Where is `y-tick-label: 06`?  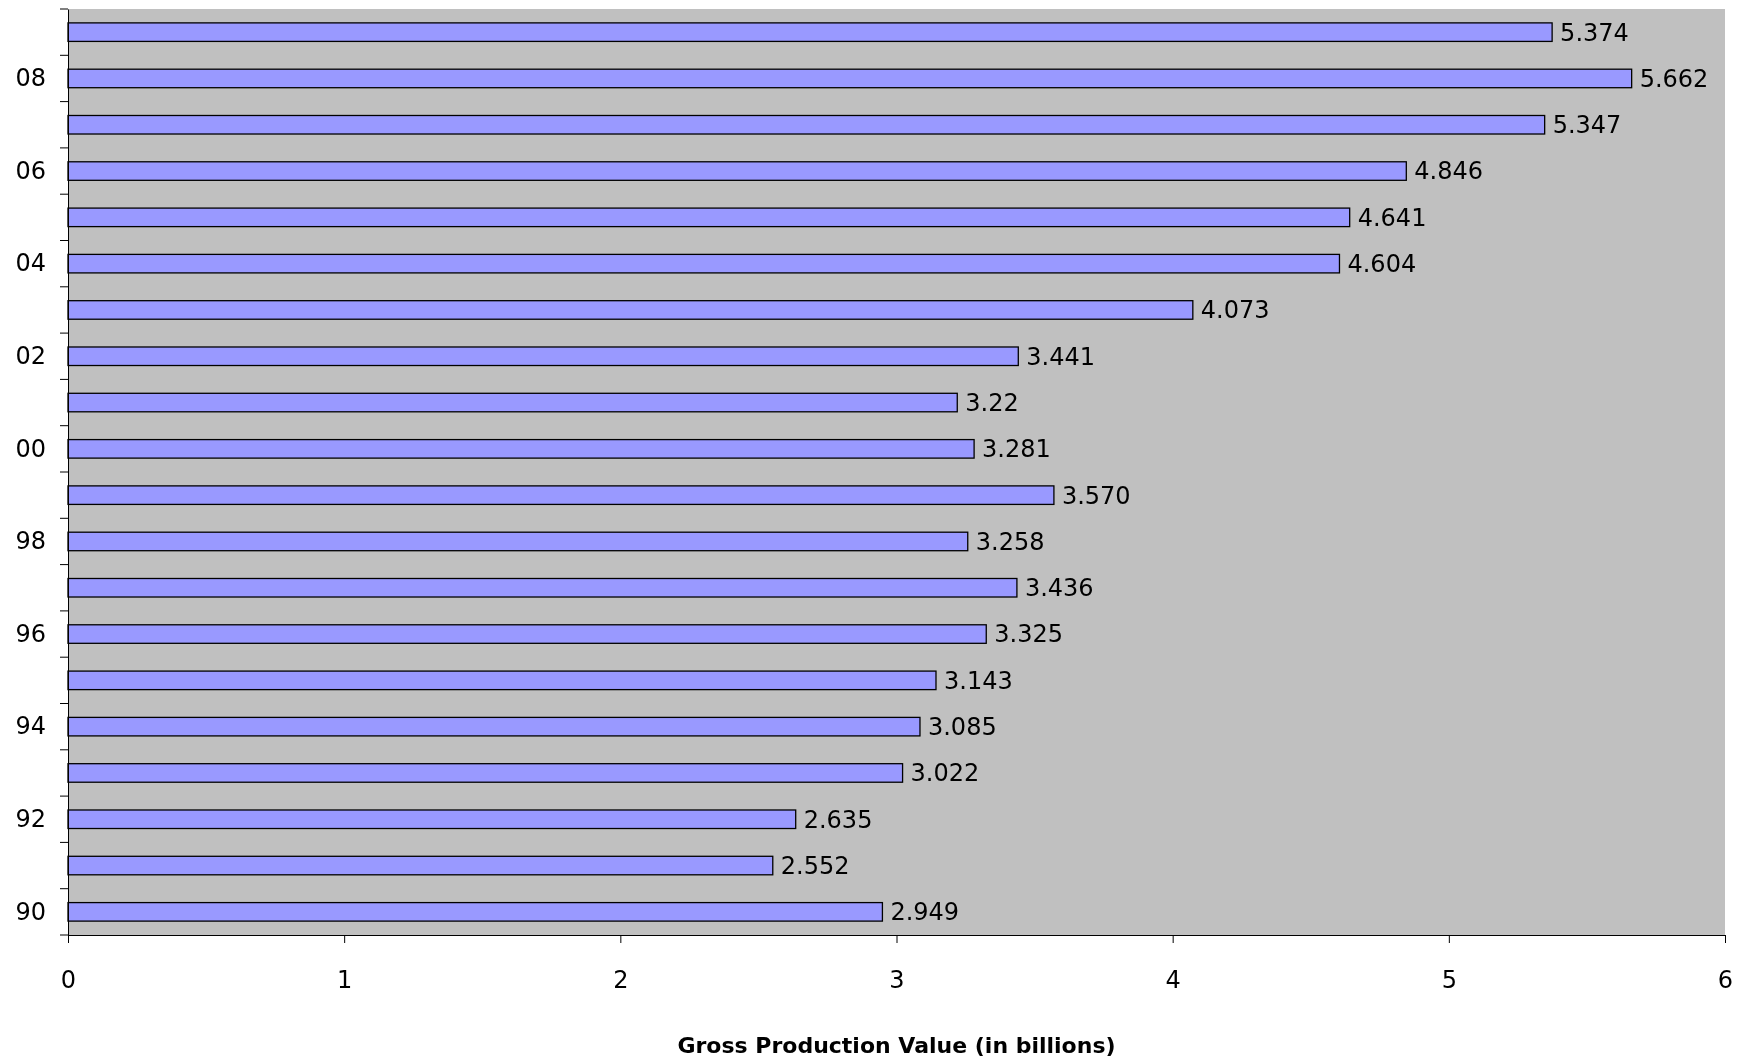
y-tick-label: 06 is located at coordinates (30, 170).